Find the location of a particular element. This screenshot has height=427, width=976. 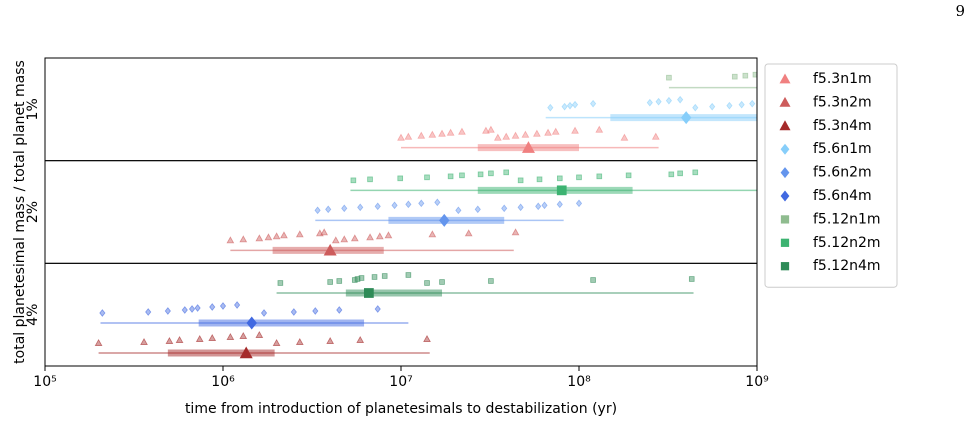

panel-label: 4% is located at coordinates (33, 315).